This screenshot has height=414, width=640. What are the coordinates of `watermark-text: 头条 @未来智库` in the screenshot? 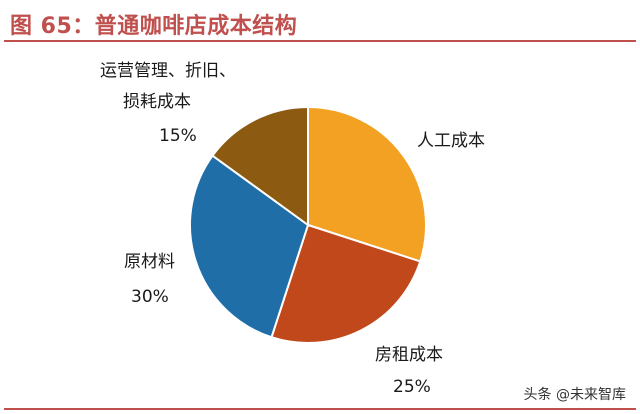 It's located at (574, 395).